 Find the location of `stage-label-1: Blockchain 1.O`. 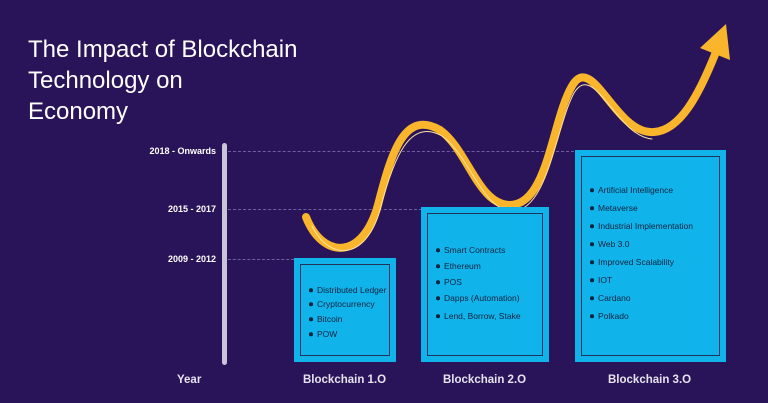

stage-label-1: Blockchain 1.O is located at coordinates (345, 380).